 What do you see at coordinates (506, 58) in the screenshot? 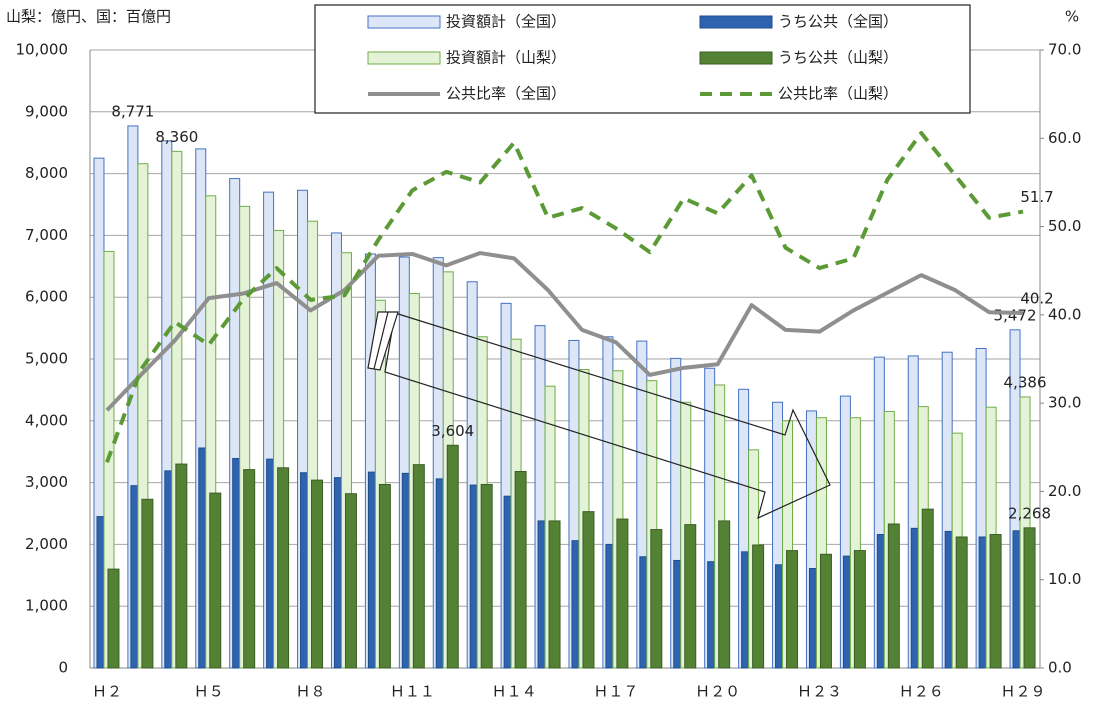
I see `legend-label: 投資額計（山梨）` at bounding box center [506, 58].